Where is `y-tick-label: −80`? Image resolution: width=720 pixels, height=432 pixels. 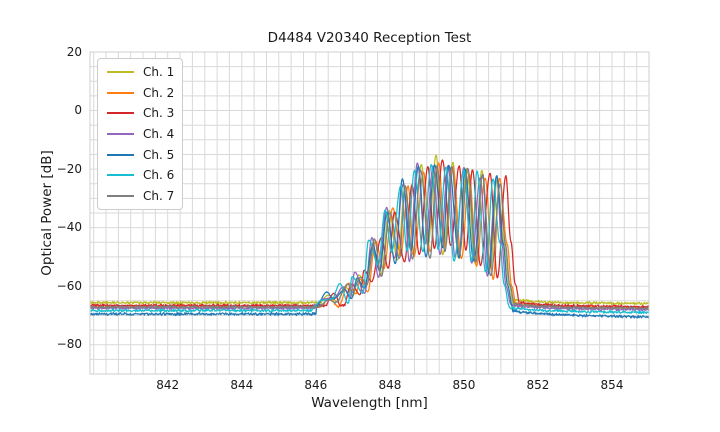 y-tick-label: −80 is located at coordinates (69, 344).